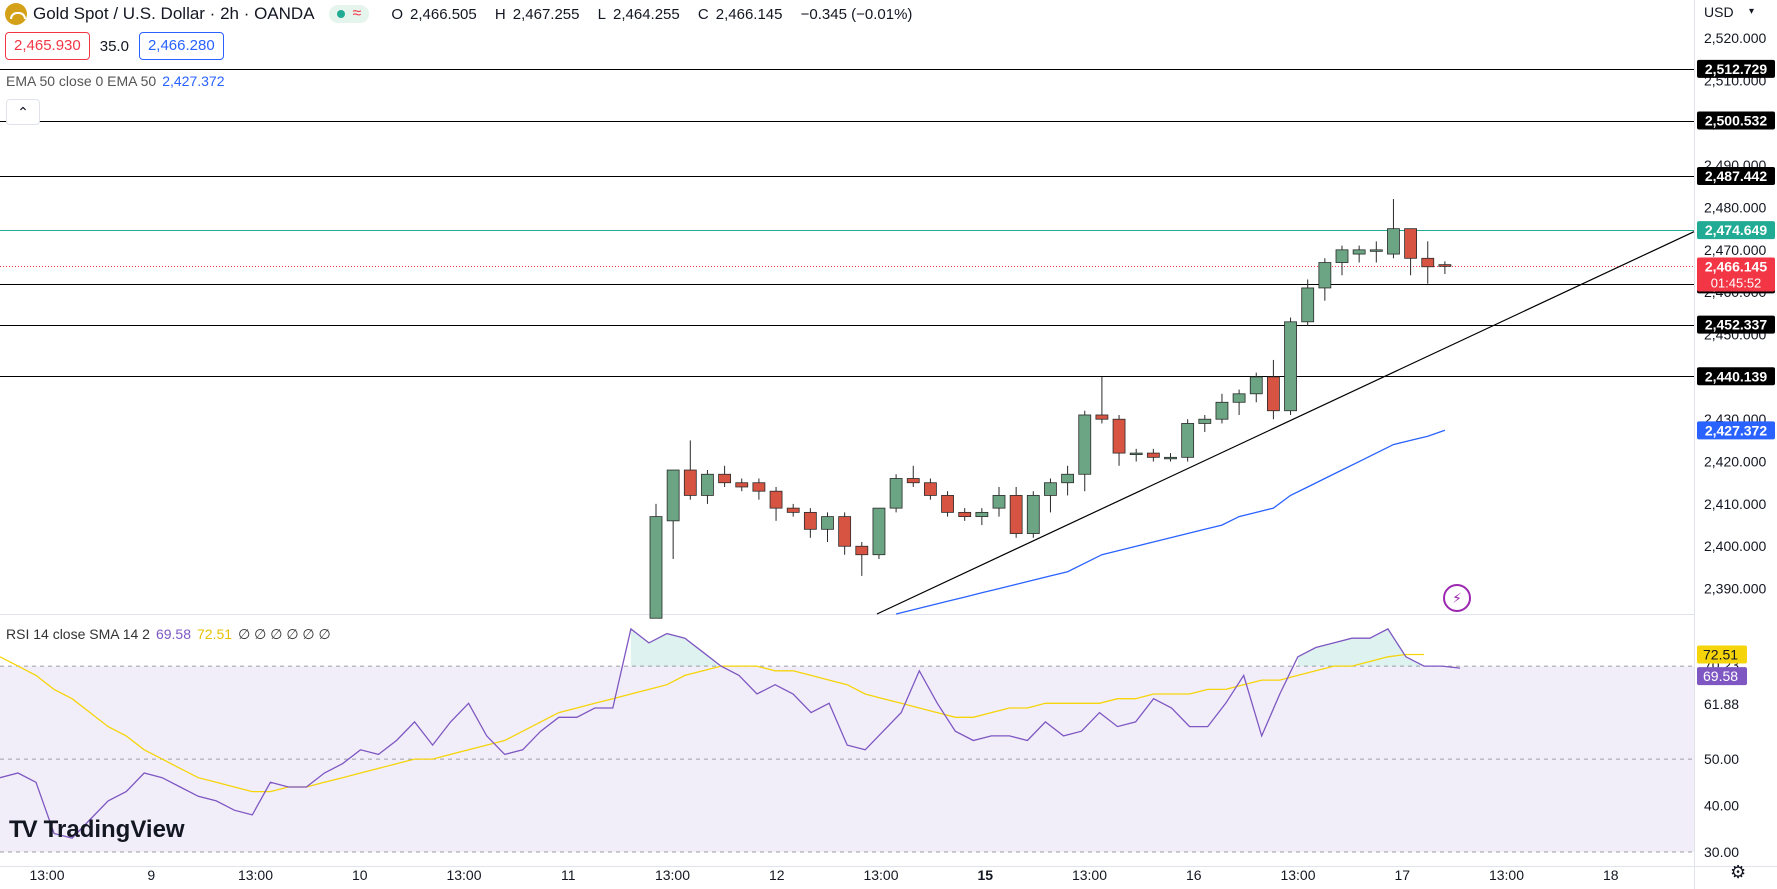 Image resolution: width=1777 pixels, height=889 pixels. I want to click on chevron-up-icon: ⌃, so click(23, 111).